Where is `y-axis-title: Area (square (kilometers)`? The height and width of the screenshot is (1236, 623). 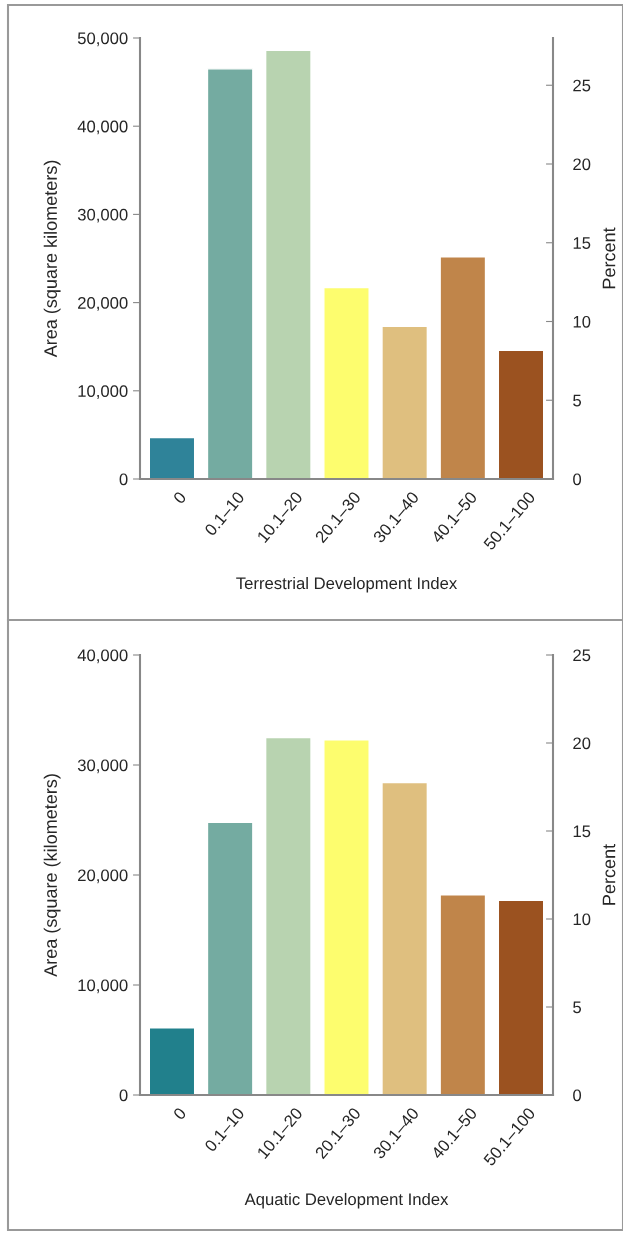 y-axis-title: Area (square (kilometers) is located at coordinates (52, 875).